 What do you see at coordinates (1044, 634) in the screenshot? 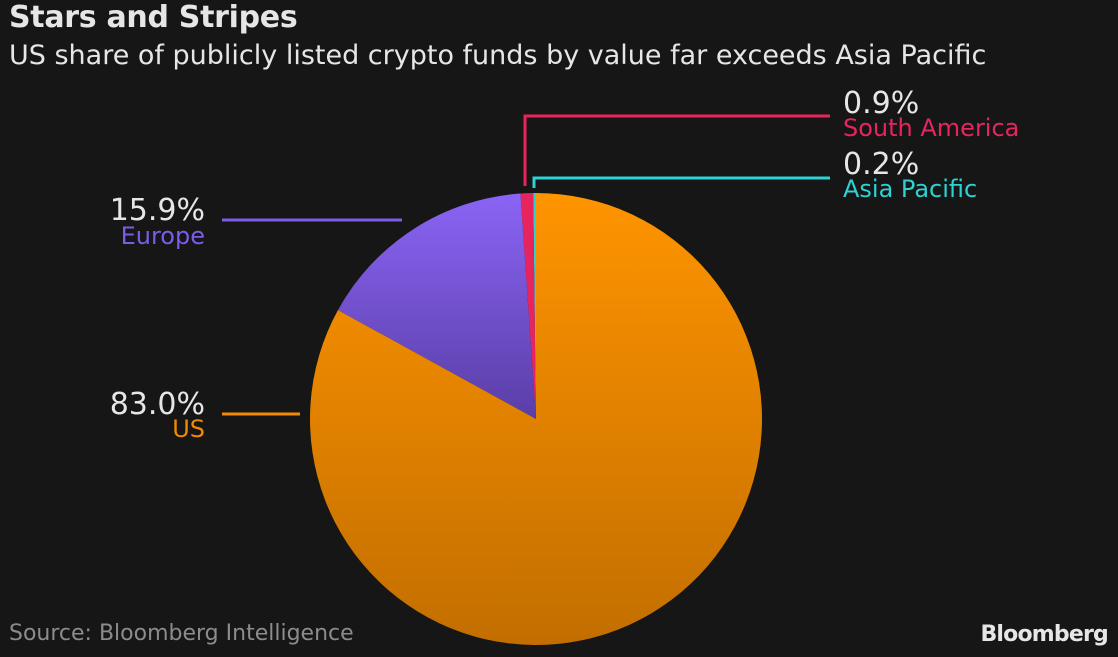
I see `bloomberg-logo: Bloomberg` at bounding box center [1044, 634].